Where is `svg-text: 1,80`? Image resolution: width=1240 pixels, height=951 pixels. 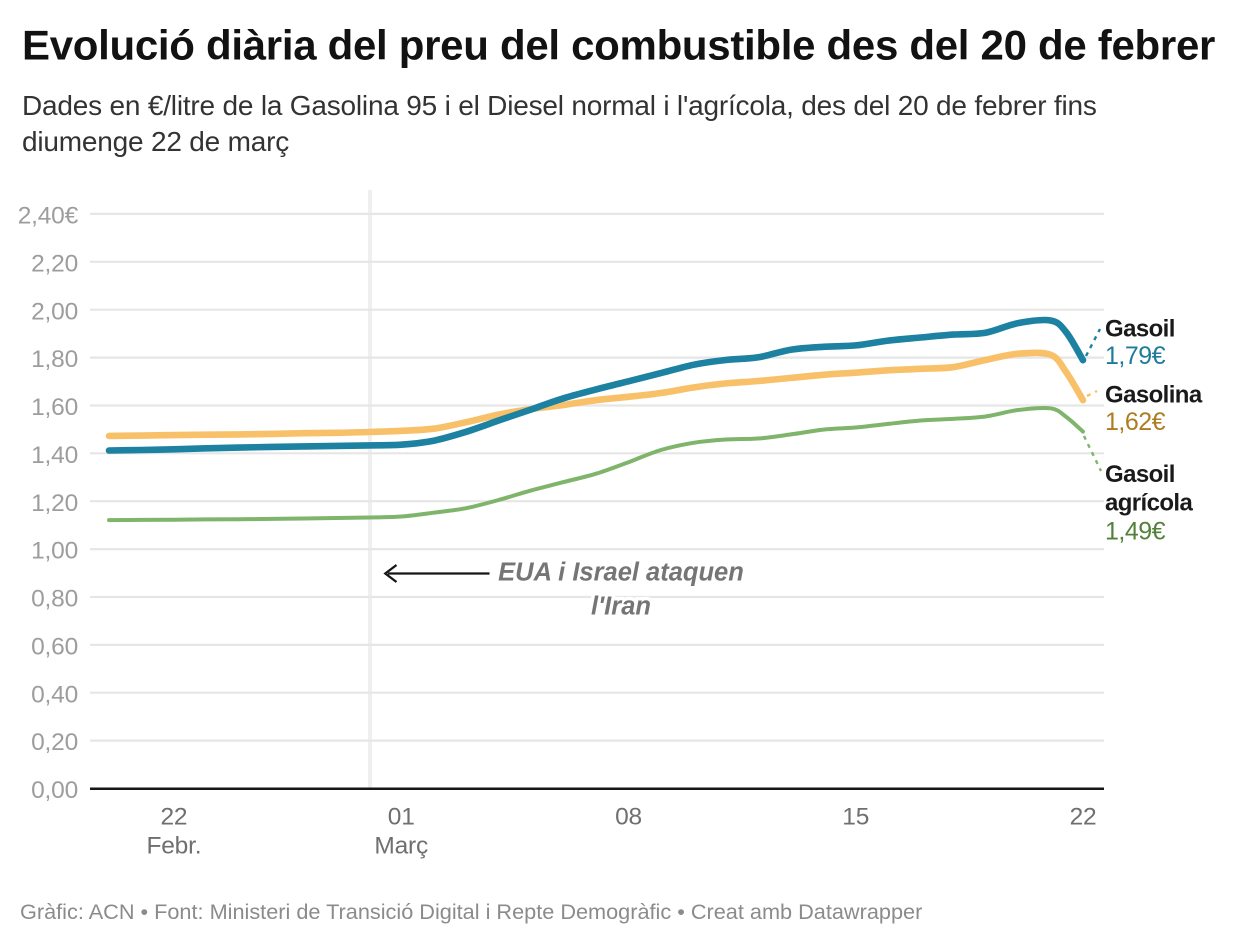 svg-text: 1,80 is located at coordinates (54, 359).